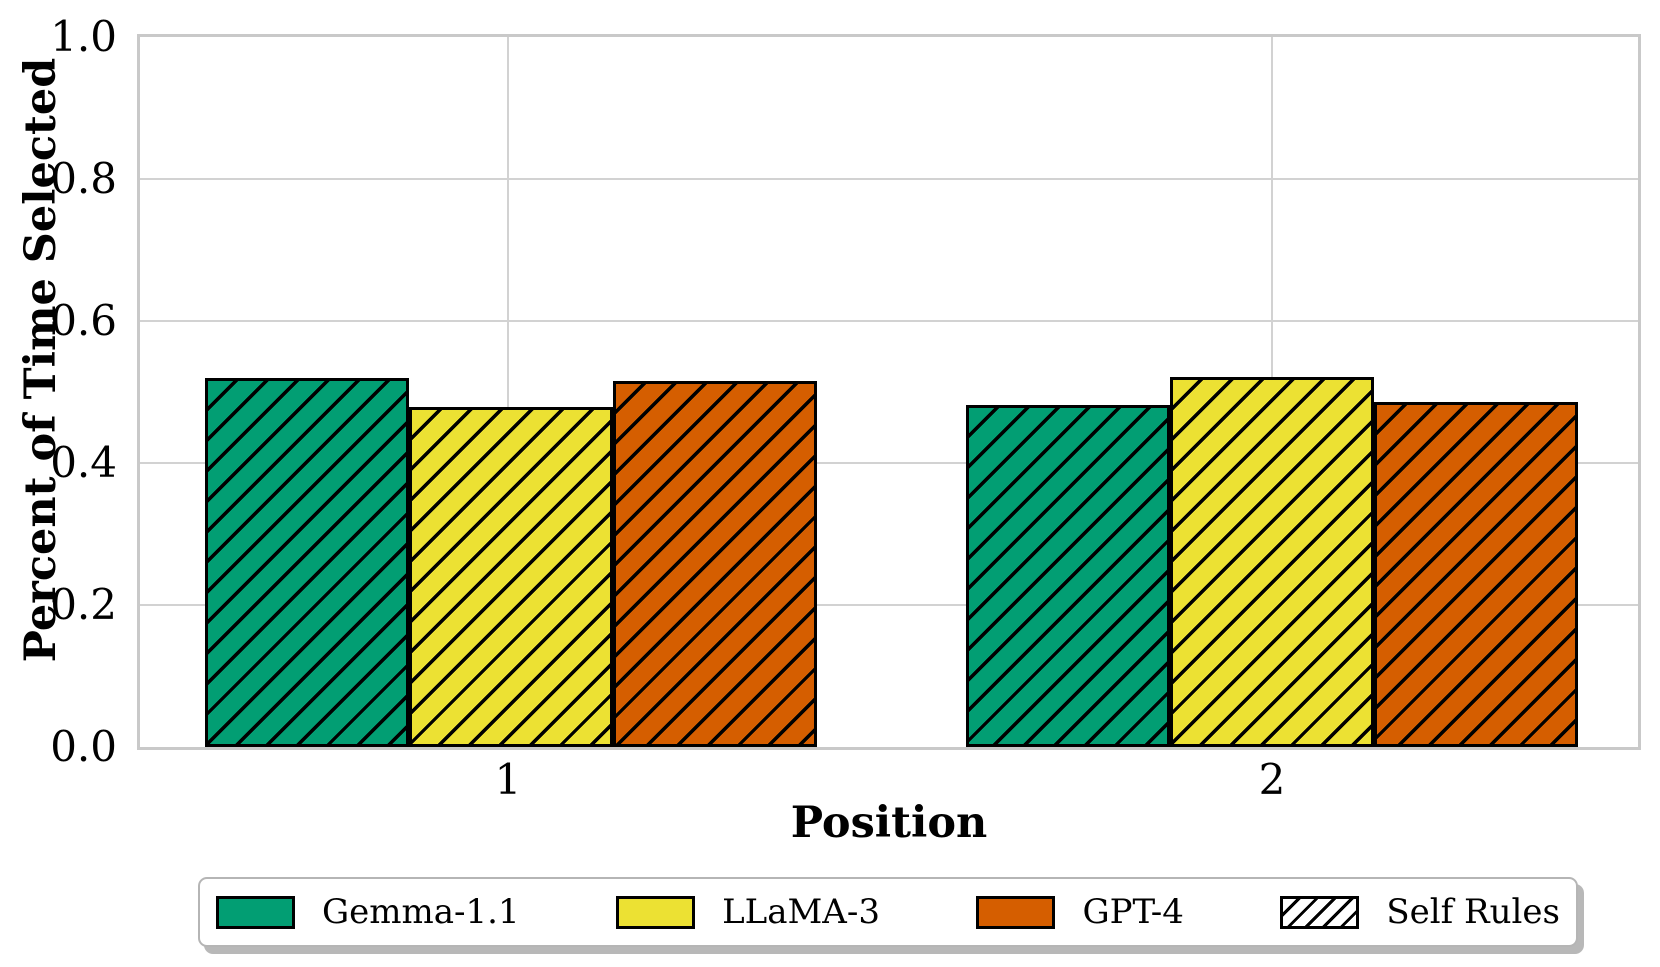 Image resolution: width=1660 pixels, height=967 pixels. I want to click on legend-label-gemma-1-1: Gemma-1.1, so click(421, 912).